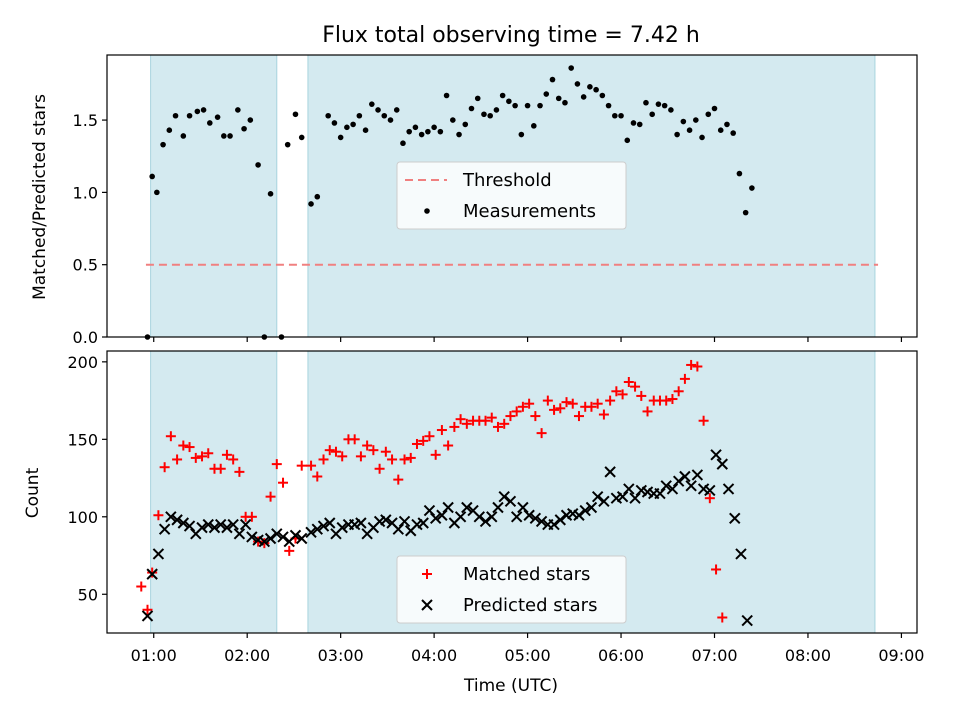  Describe the element at coordinates (901, 655) in the screenshot. I see `x-tick-label: 09:00` at that location.